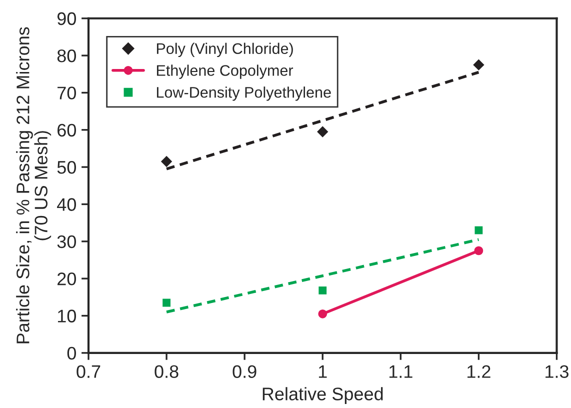 The height and width of the screenshot is (408, 571). I want to click on y-tick-label: 10, so click(67, 316).